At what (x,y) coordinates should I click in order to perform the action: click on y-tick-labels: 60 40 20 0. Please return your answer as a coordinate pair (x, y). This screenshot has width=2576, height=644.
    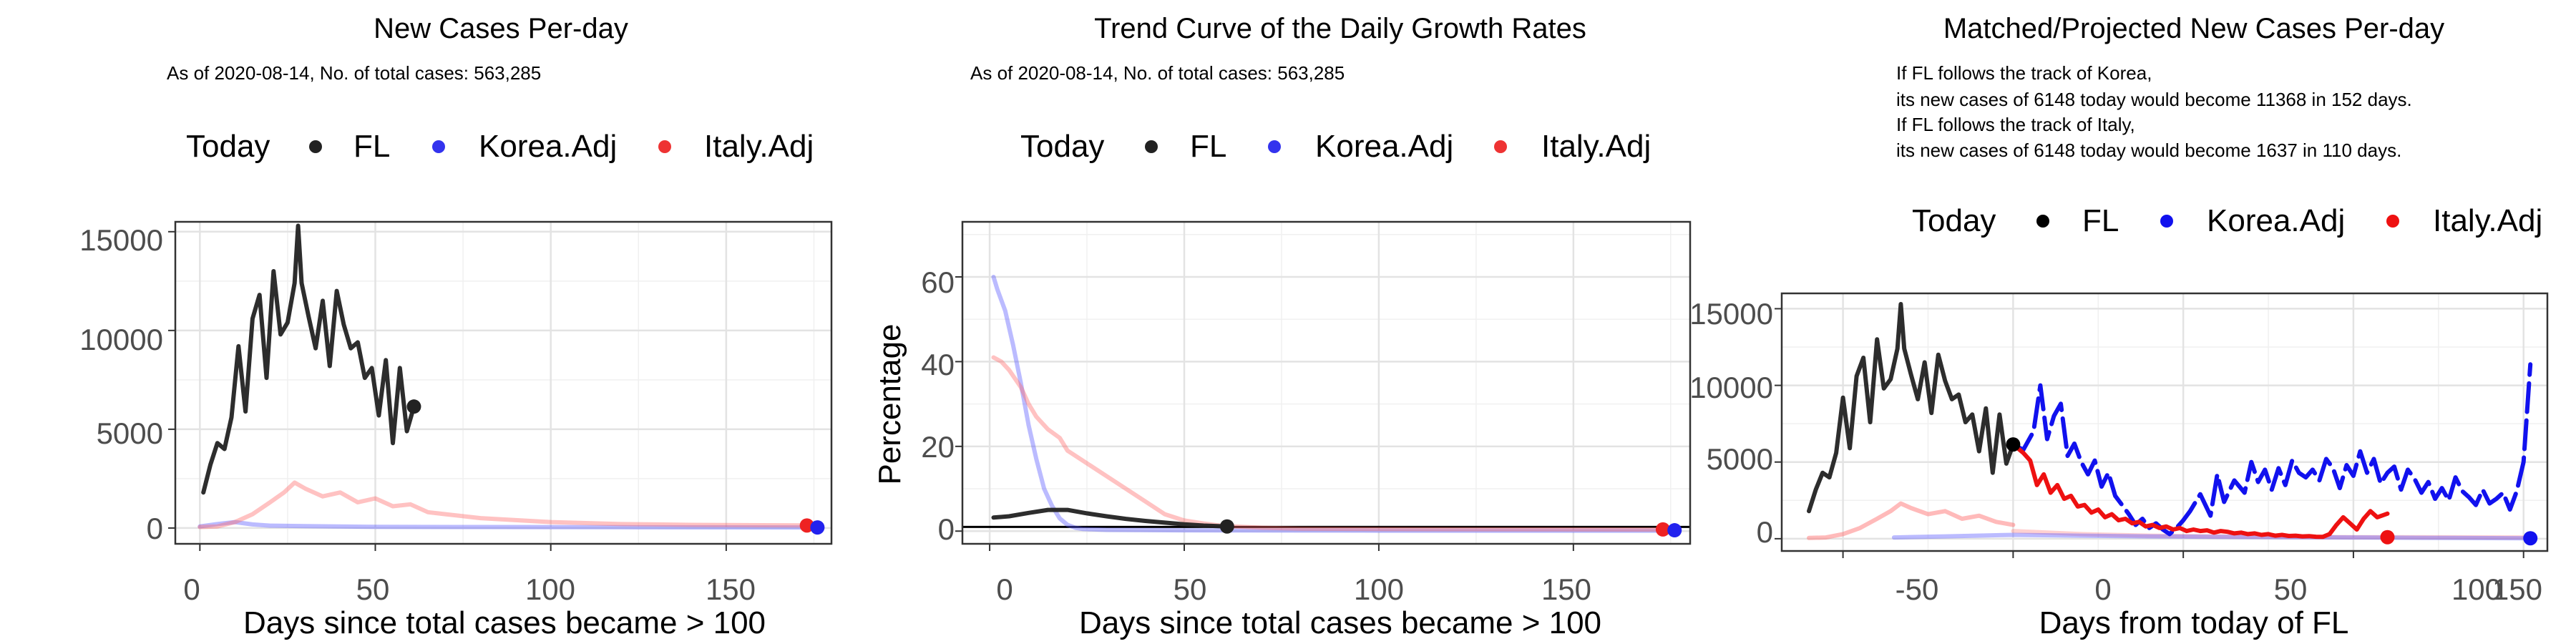
    Looking at the image, I should click on (938, 405).